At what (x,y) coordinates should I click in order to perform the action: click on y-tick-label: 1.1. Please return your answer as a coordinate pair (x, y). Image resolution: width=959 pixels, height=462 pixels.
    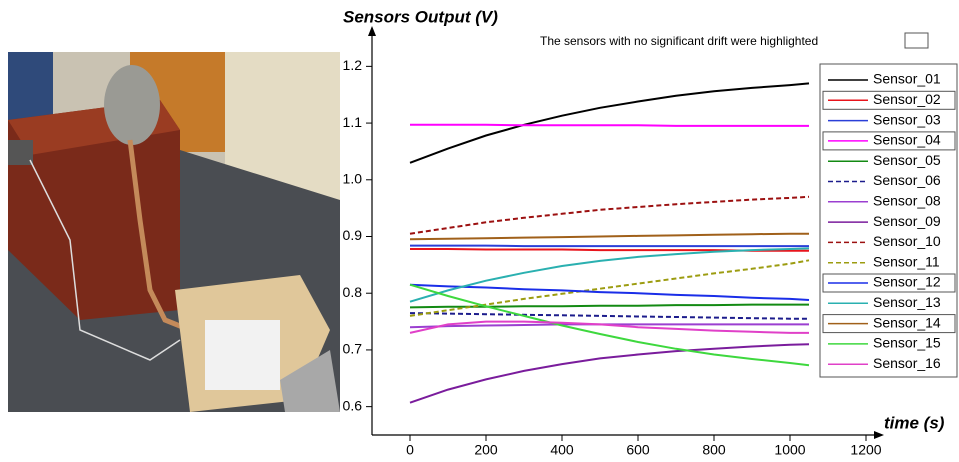
    Looking at the image, I should click on (353, 122).